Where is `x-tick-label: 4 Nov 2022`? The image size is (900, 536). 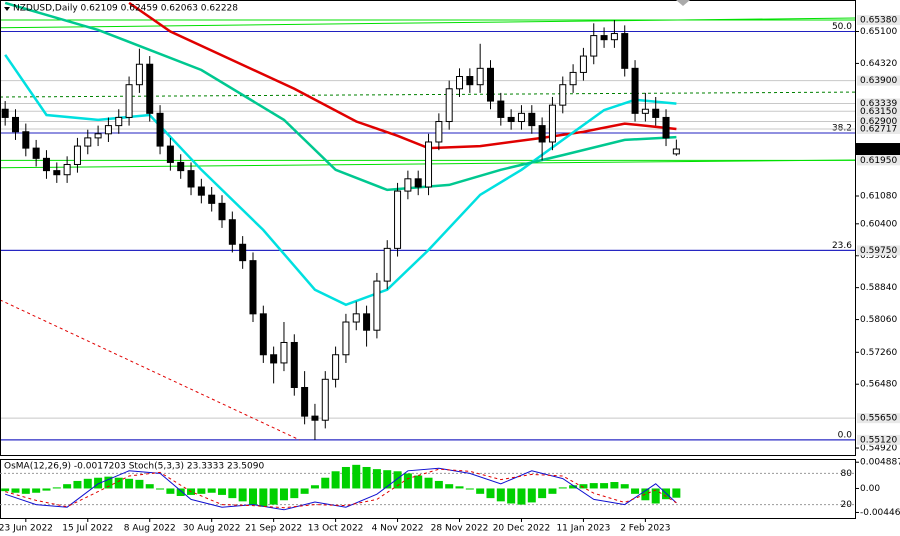
x-tick-label: 4 Nov 2022 is located at coordinates (398, 529).